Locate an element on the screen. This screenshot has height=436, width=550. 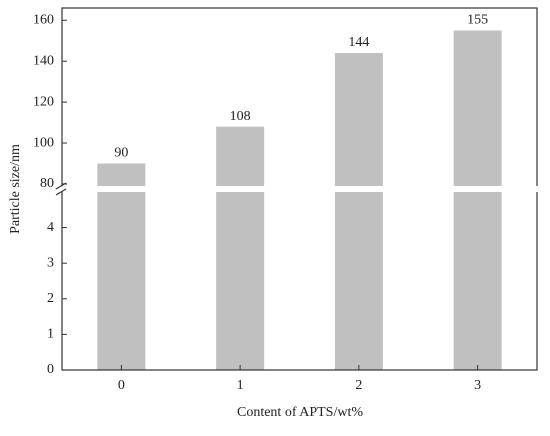
axis-break-gap is located at coordinates (296, 189).